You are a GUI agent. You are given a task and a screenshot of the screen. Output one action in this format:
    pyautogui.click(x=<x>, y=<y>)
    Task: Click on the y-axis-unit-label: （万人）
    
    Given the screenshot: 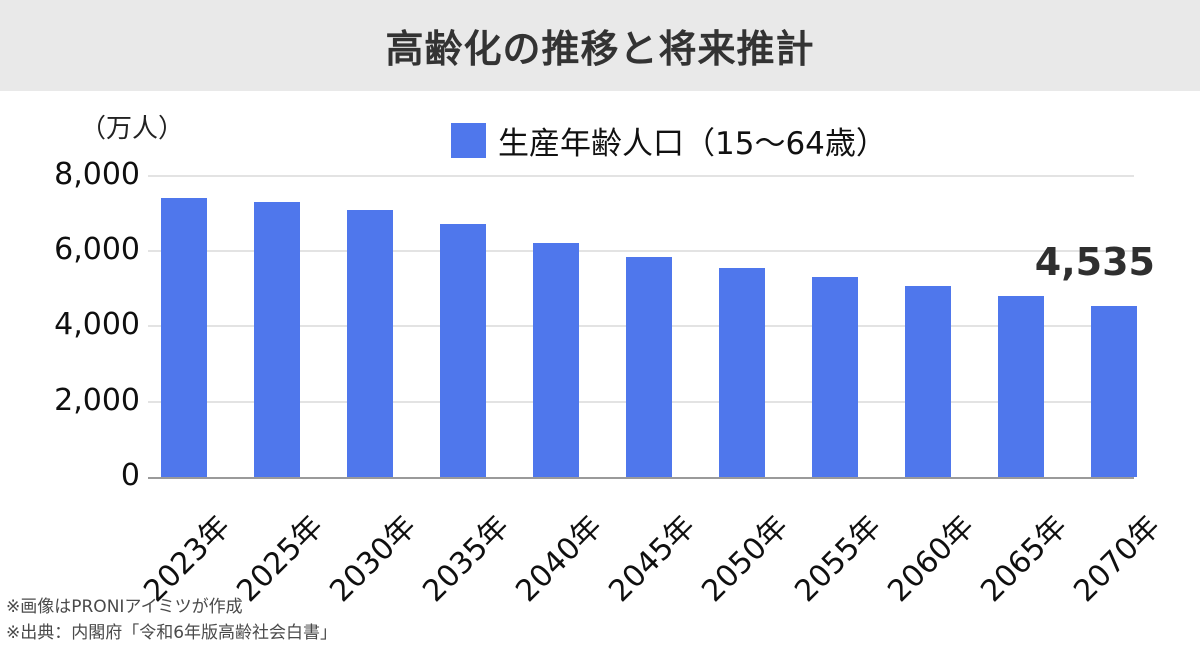 What is the action you would take?
    pyautogui.click(x=132, y=129)
    